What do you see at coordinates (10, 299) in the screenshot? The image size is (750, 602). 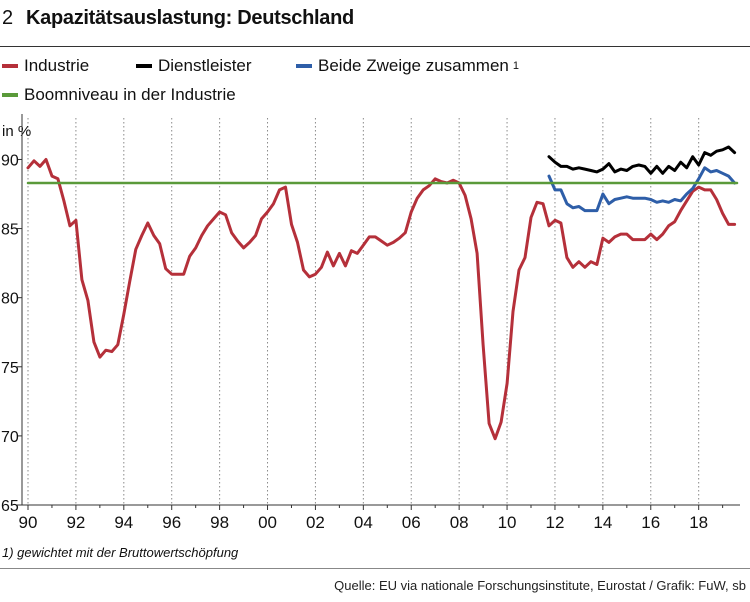 I see `y-tick-label: 80` at bounding box center [10, 299].